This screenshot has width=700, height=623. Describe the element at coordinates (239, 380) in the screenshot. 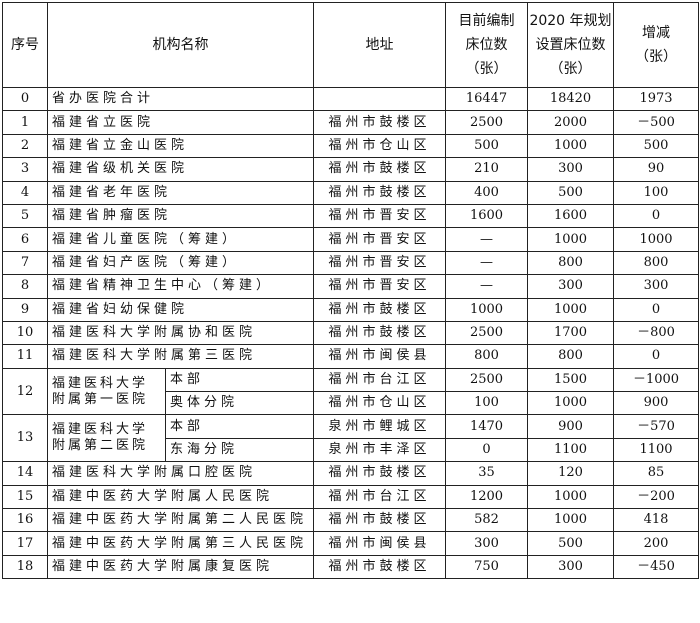

I see `cell-branch: 本部` at that location.